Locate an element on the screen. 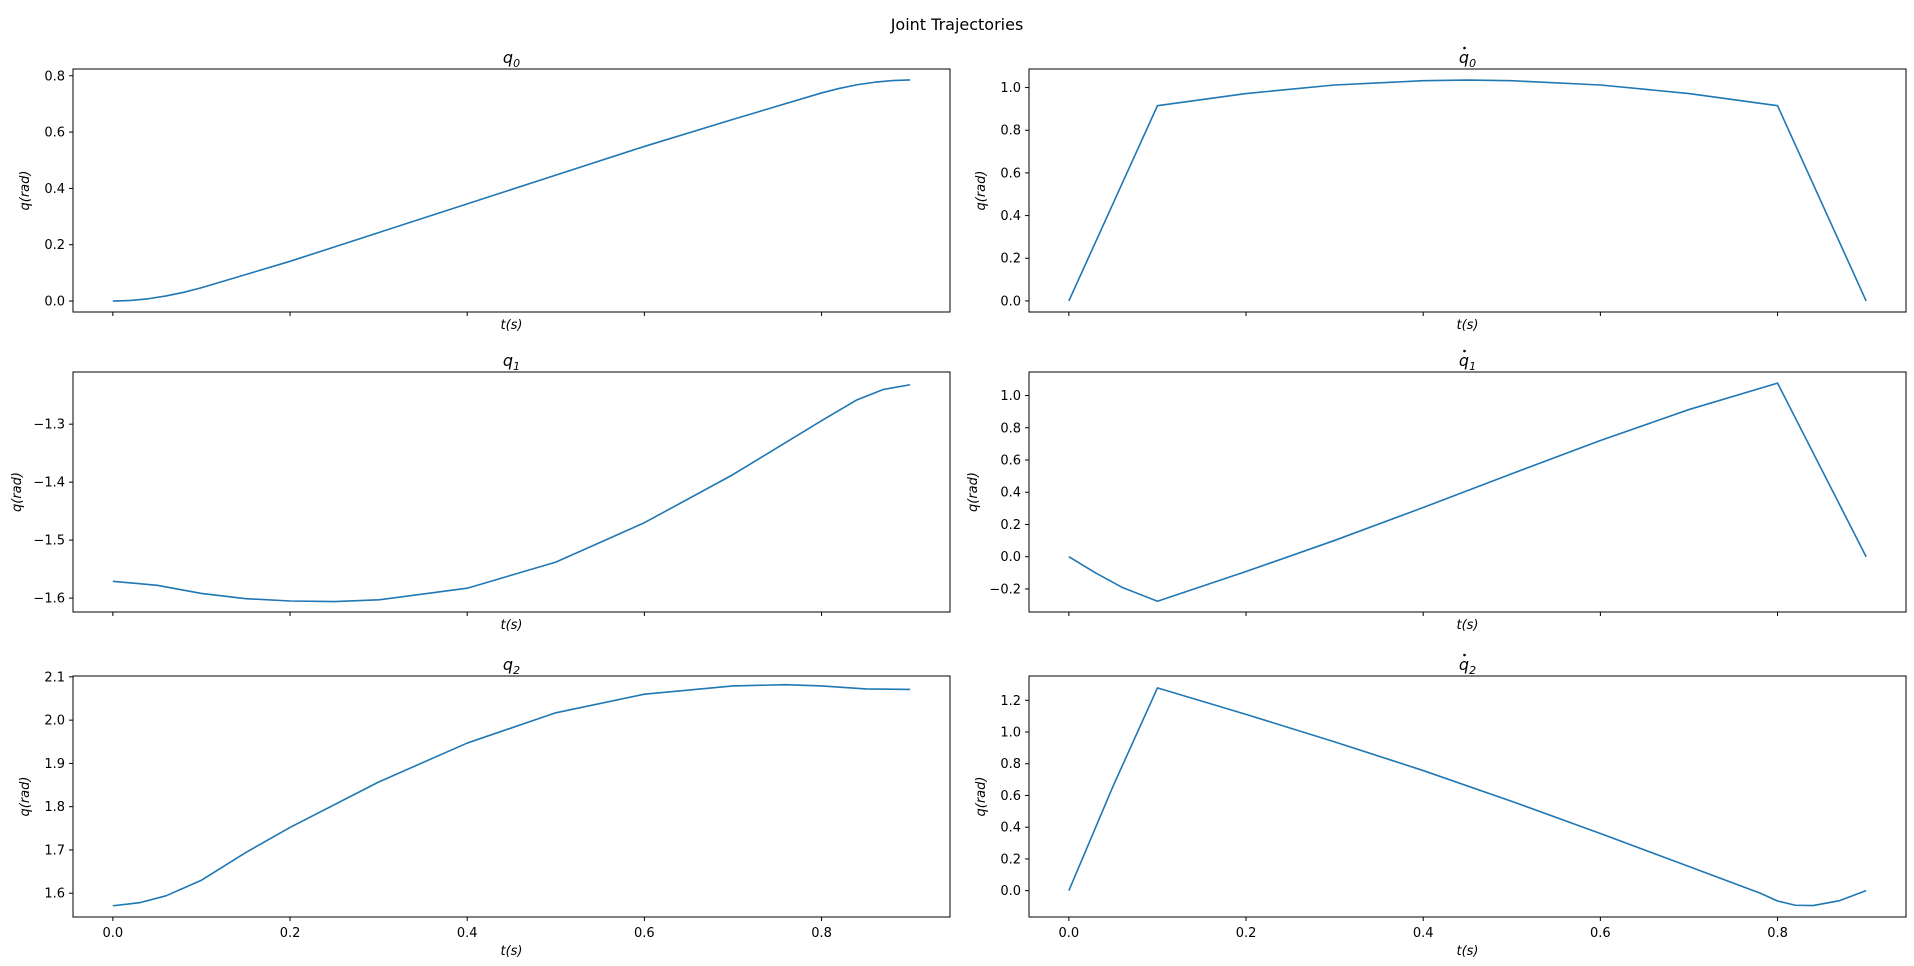  y-tick-label: −0.2 is located at coordinates (1005, 589).